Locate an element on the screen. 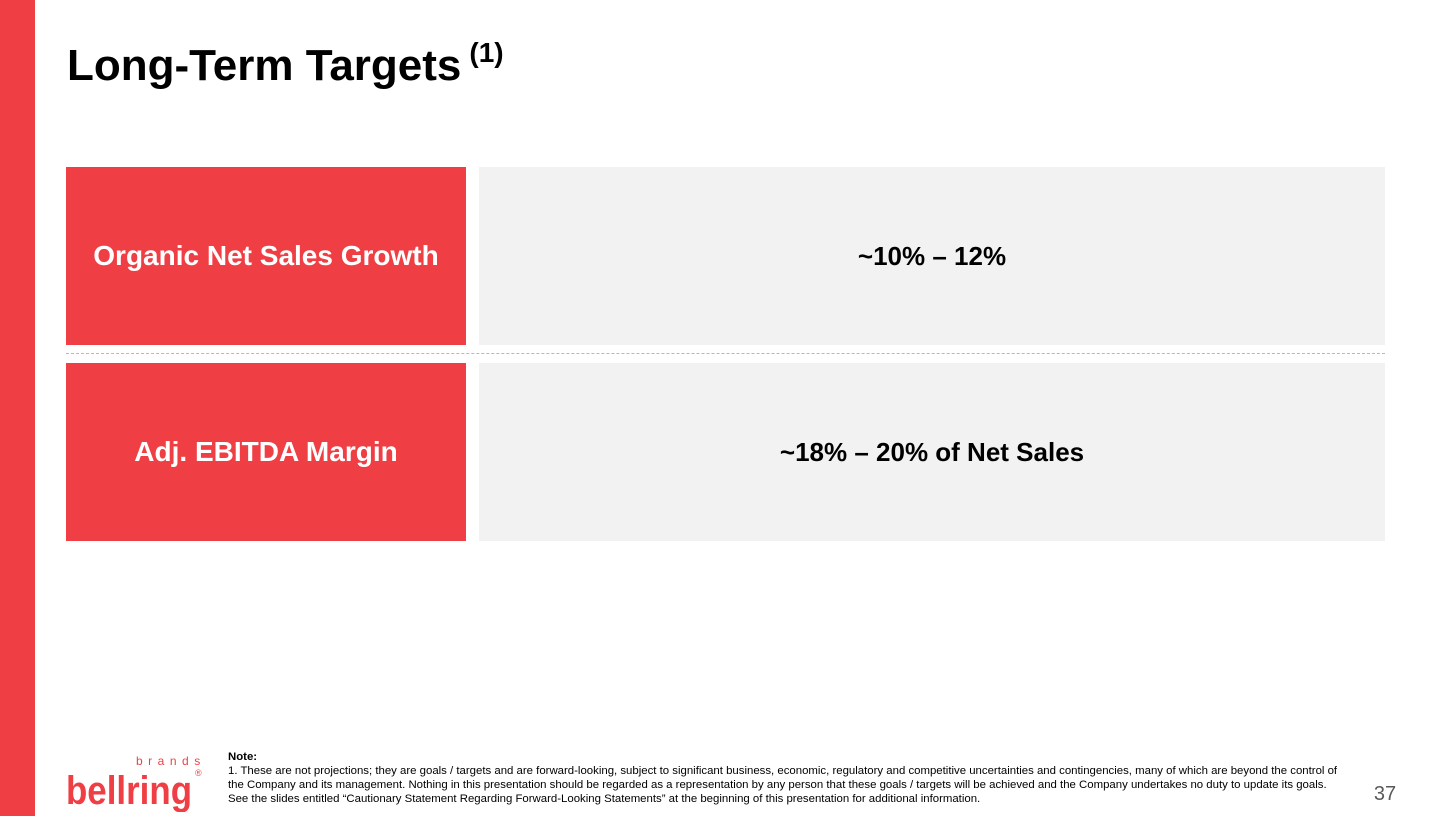  title-footnote-marker: (1) is located at coordinates (486, 52).